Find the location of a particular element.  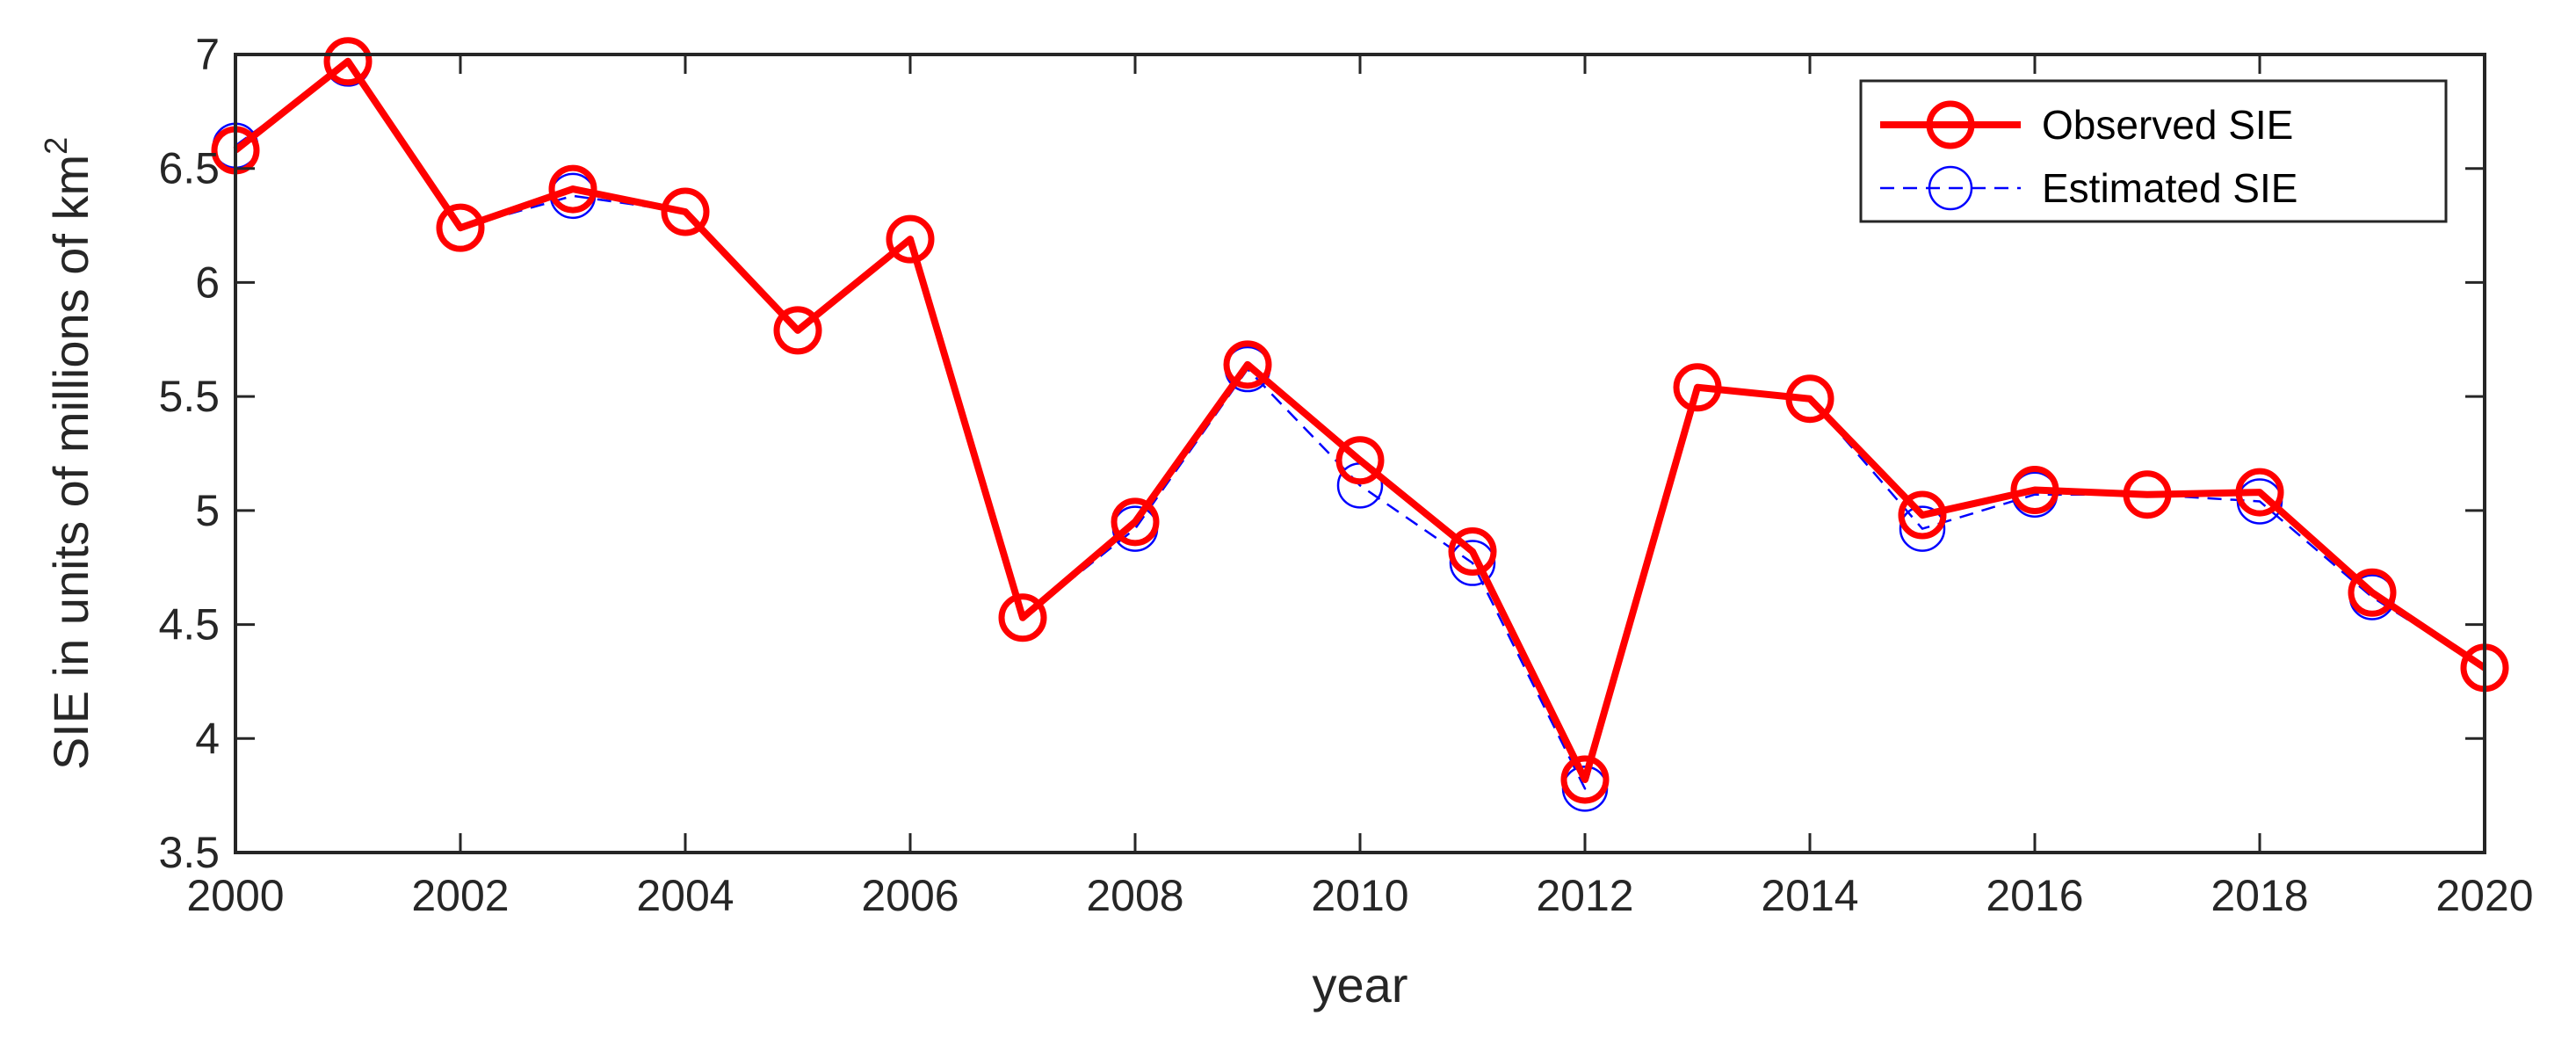

x-tick-label: 2004 is located at coordinates (685, 895).